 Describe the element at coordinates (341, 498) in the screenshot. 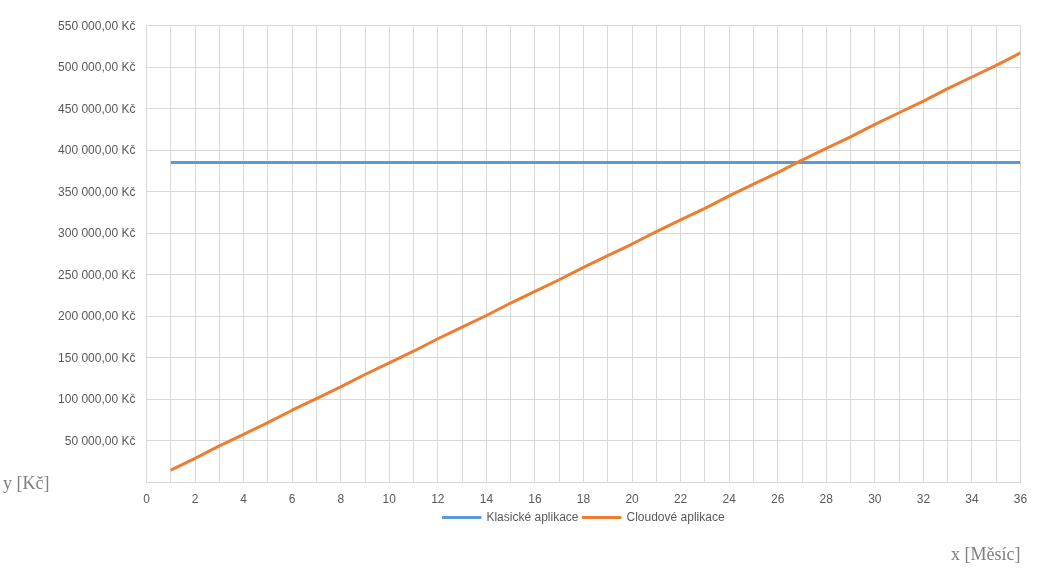

I see `x-tick-label: 8` at that location.